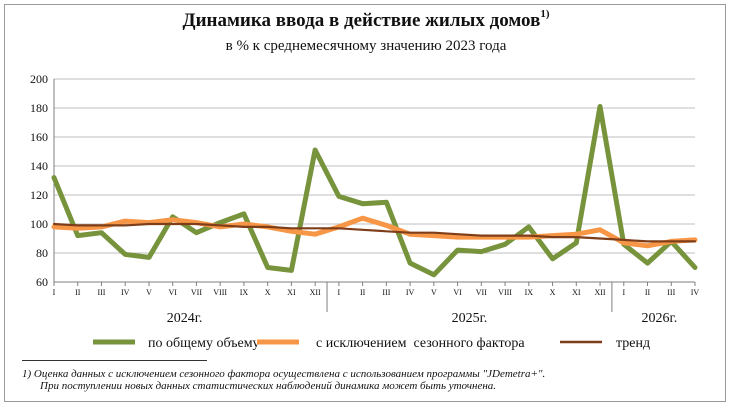 This screenshot has height=407, width=732. I want to click on year-label: 2024г., so click(185, 318).